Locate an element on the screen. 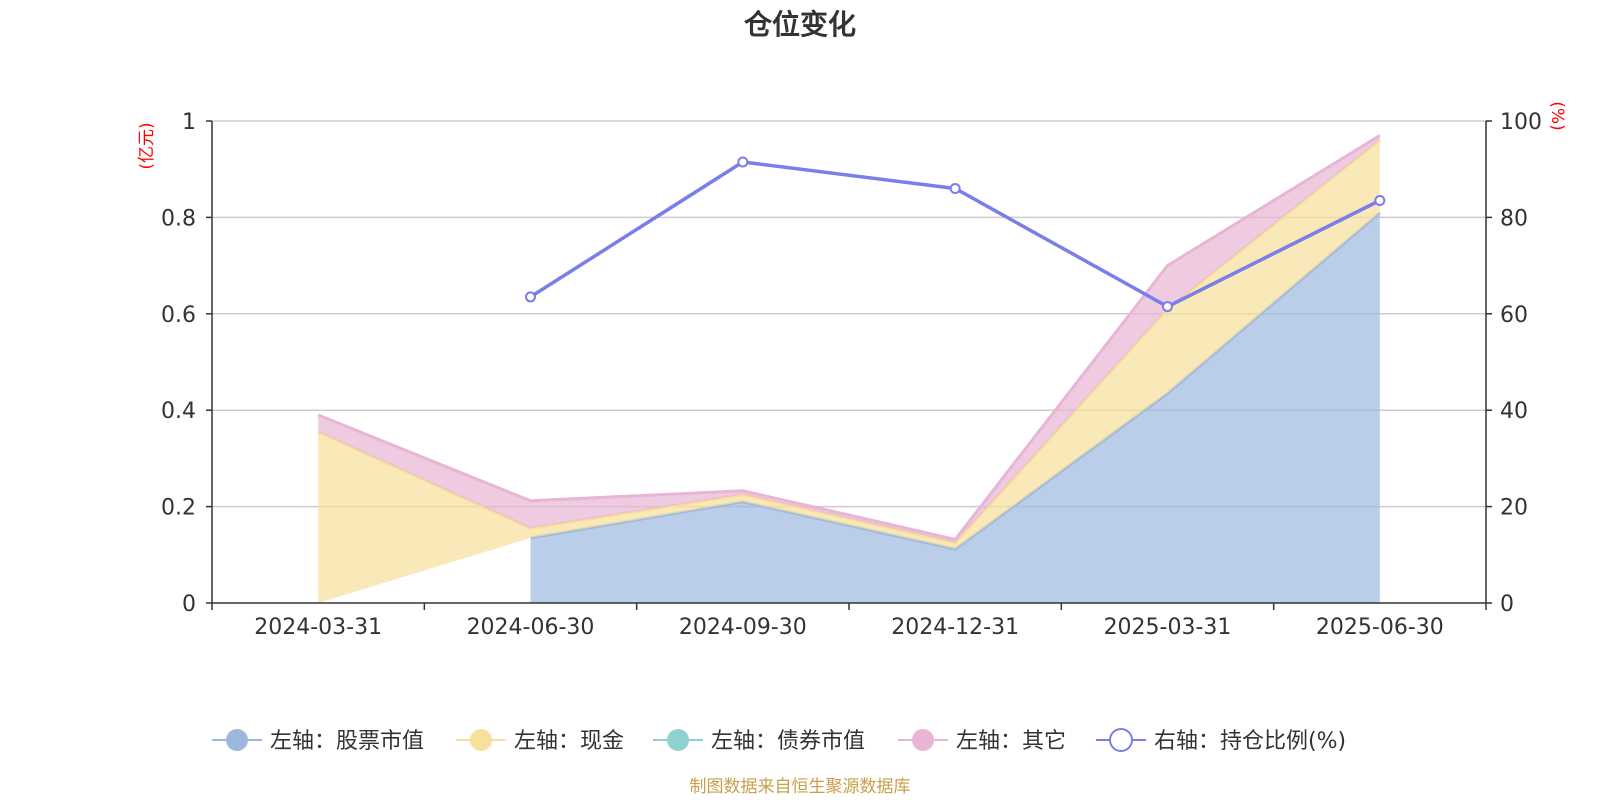  x-axis-tick-label: 2024-03-31 is located at coordinates (318, 627).